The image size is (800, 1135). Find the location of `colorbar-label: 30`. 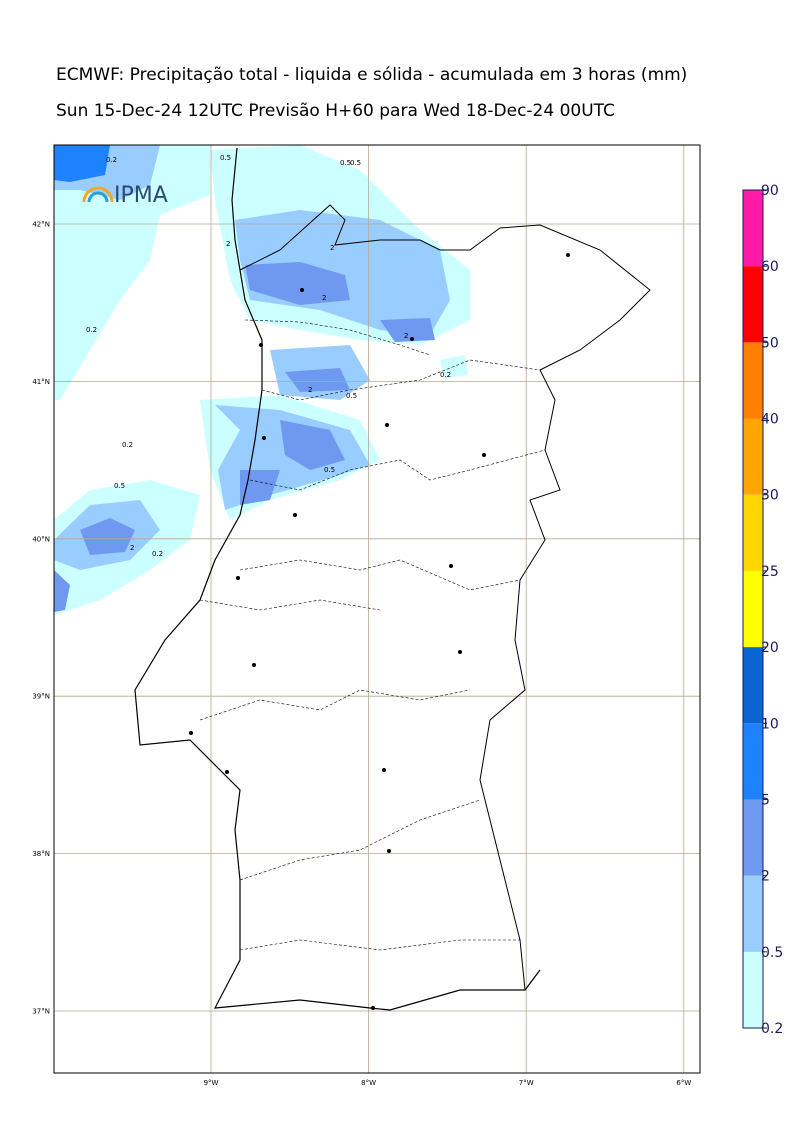

colorbar-label: 30 is located at coordinates (770, 496).